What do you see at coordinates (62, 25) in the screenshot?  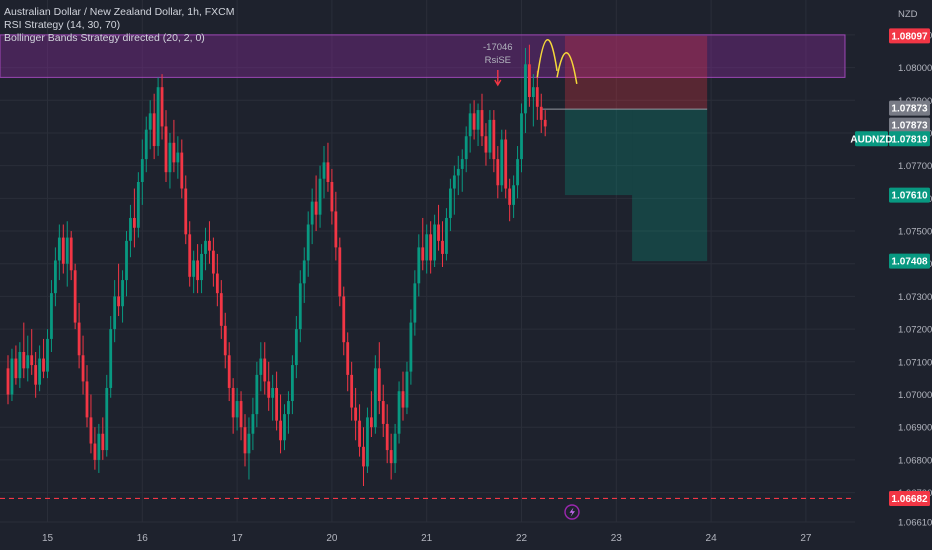 I see `legend-rsi-strategy: RSI Strategy (14, 30, 70)` at bounding box center [62, 25].